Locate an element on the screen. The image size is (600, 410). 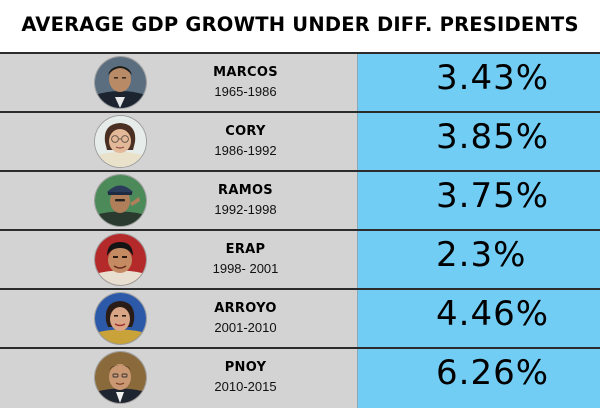
president-term-years: 2010-2015 is located at coordinates (245, 386).